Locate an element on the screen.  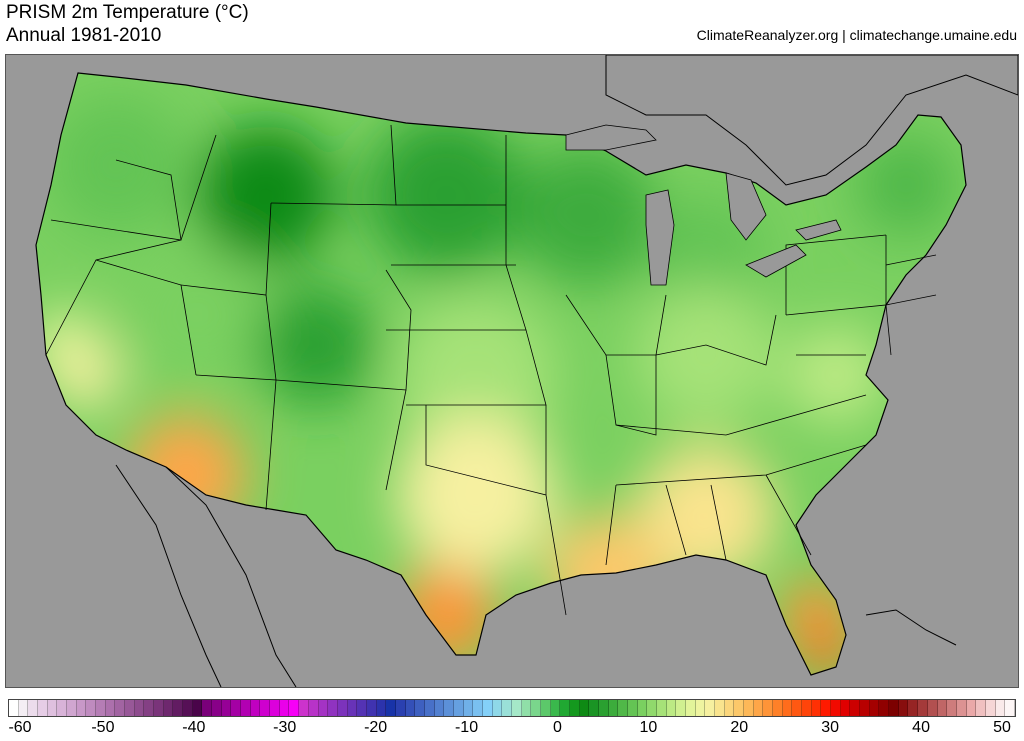
colorbar-tick-label: 50 is located at coordinates (1002, 727).